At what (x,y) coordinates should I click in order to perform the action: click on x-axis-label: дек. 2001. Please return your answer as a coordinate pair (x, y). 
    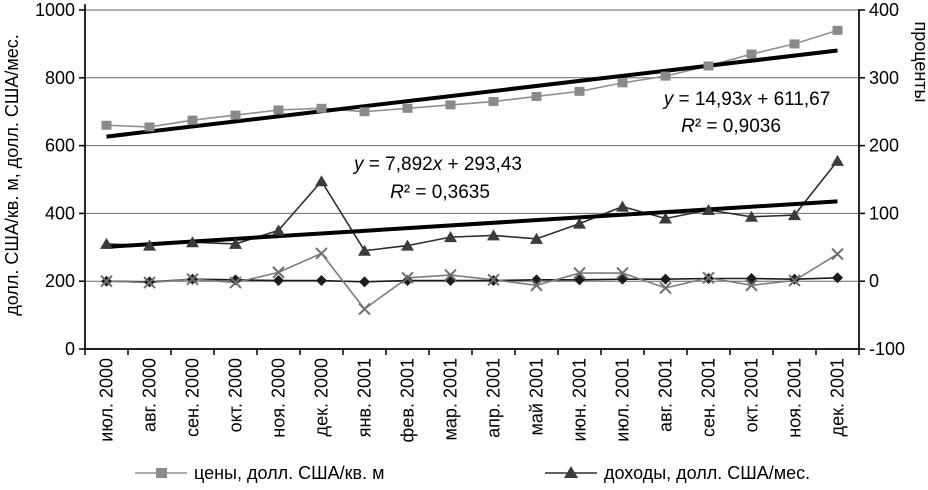
    Looking at the image, I should click on (838, 397).